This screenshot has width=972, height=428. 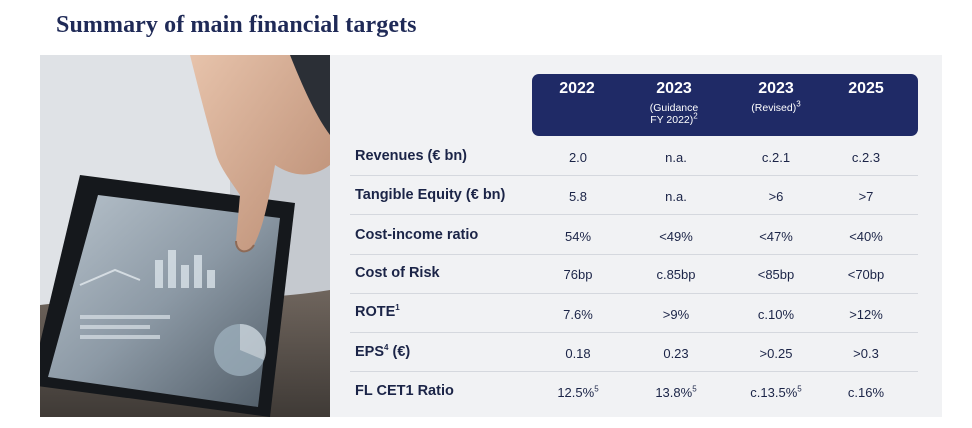 What do you see at coordinates (776, 236) in the screenshot?
I see `table-cell: <47%` at bounding box center [776, 236].